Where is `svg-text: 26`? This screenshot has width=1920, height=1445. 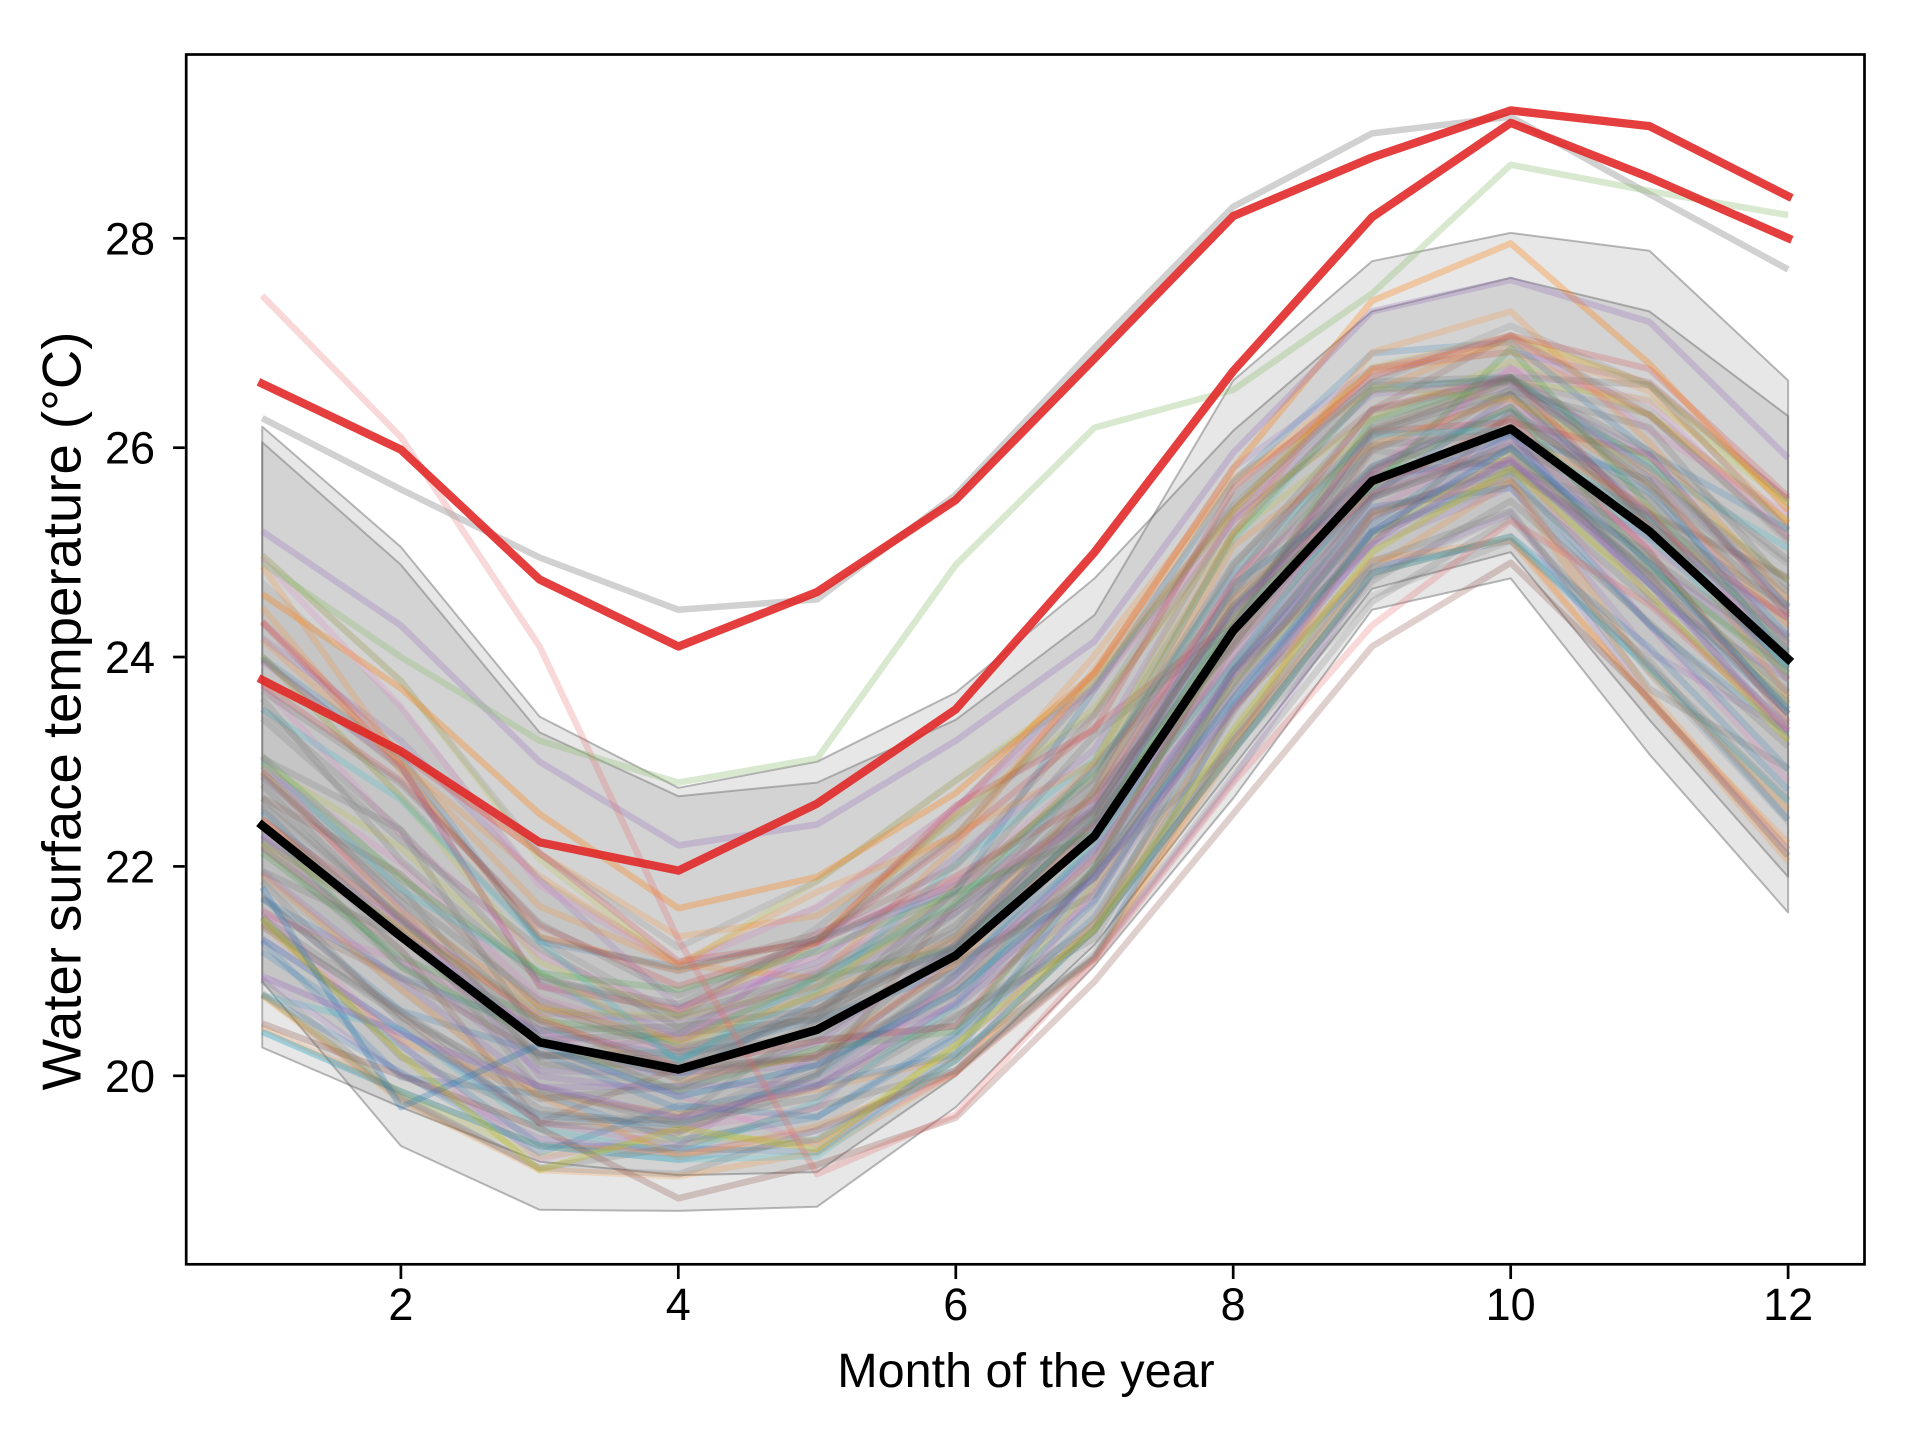 svg-text: 26 is located at coordinates (130, 448).